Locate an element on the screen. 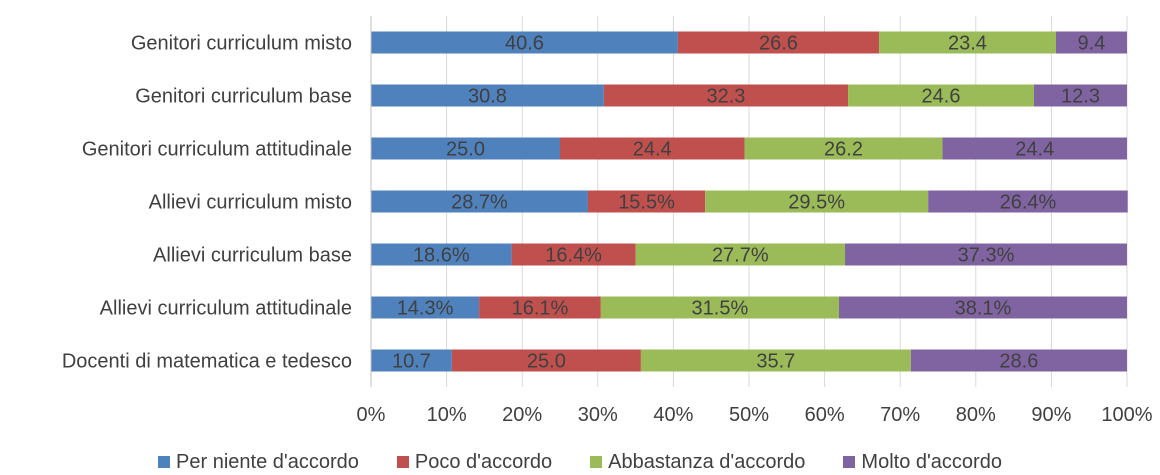 The image size is (1160, 475). data-label: 14.3% is located at coordinates (425, 309).